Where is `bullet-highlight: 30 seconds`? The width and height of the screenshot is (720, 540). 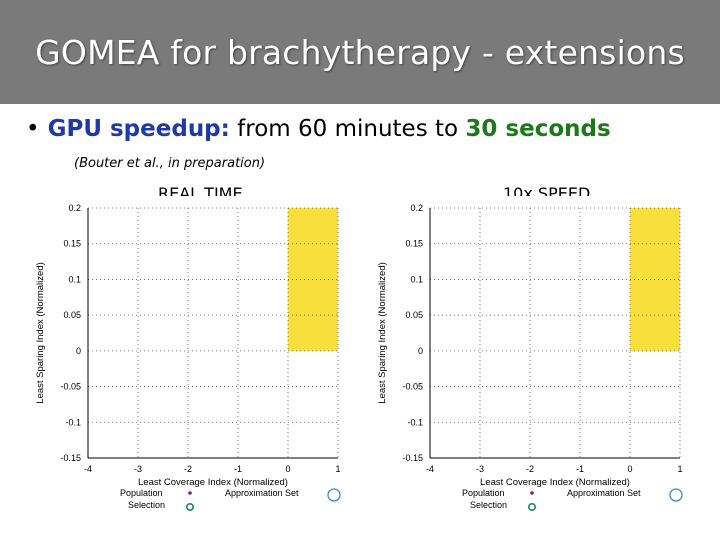 bullet-highlight: 30 seconds is located at coordinates (538, 129).